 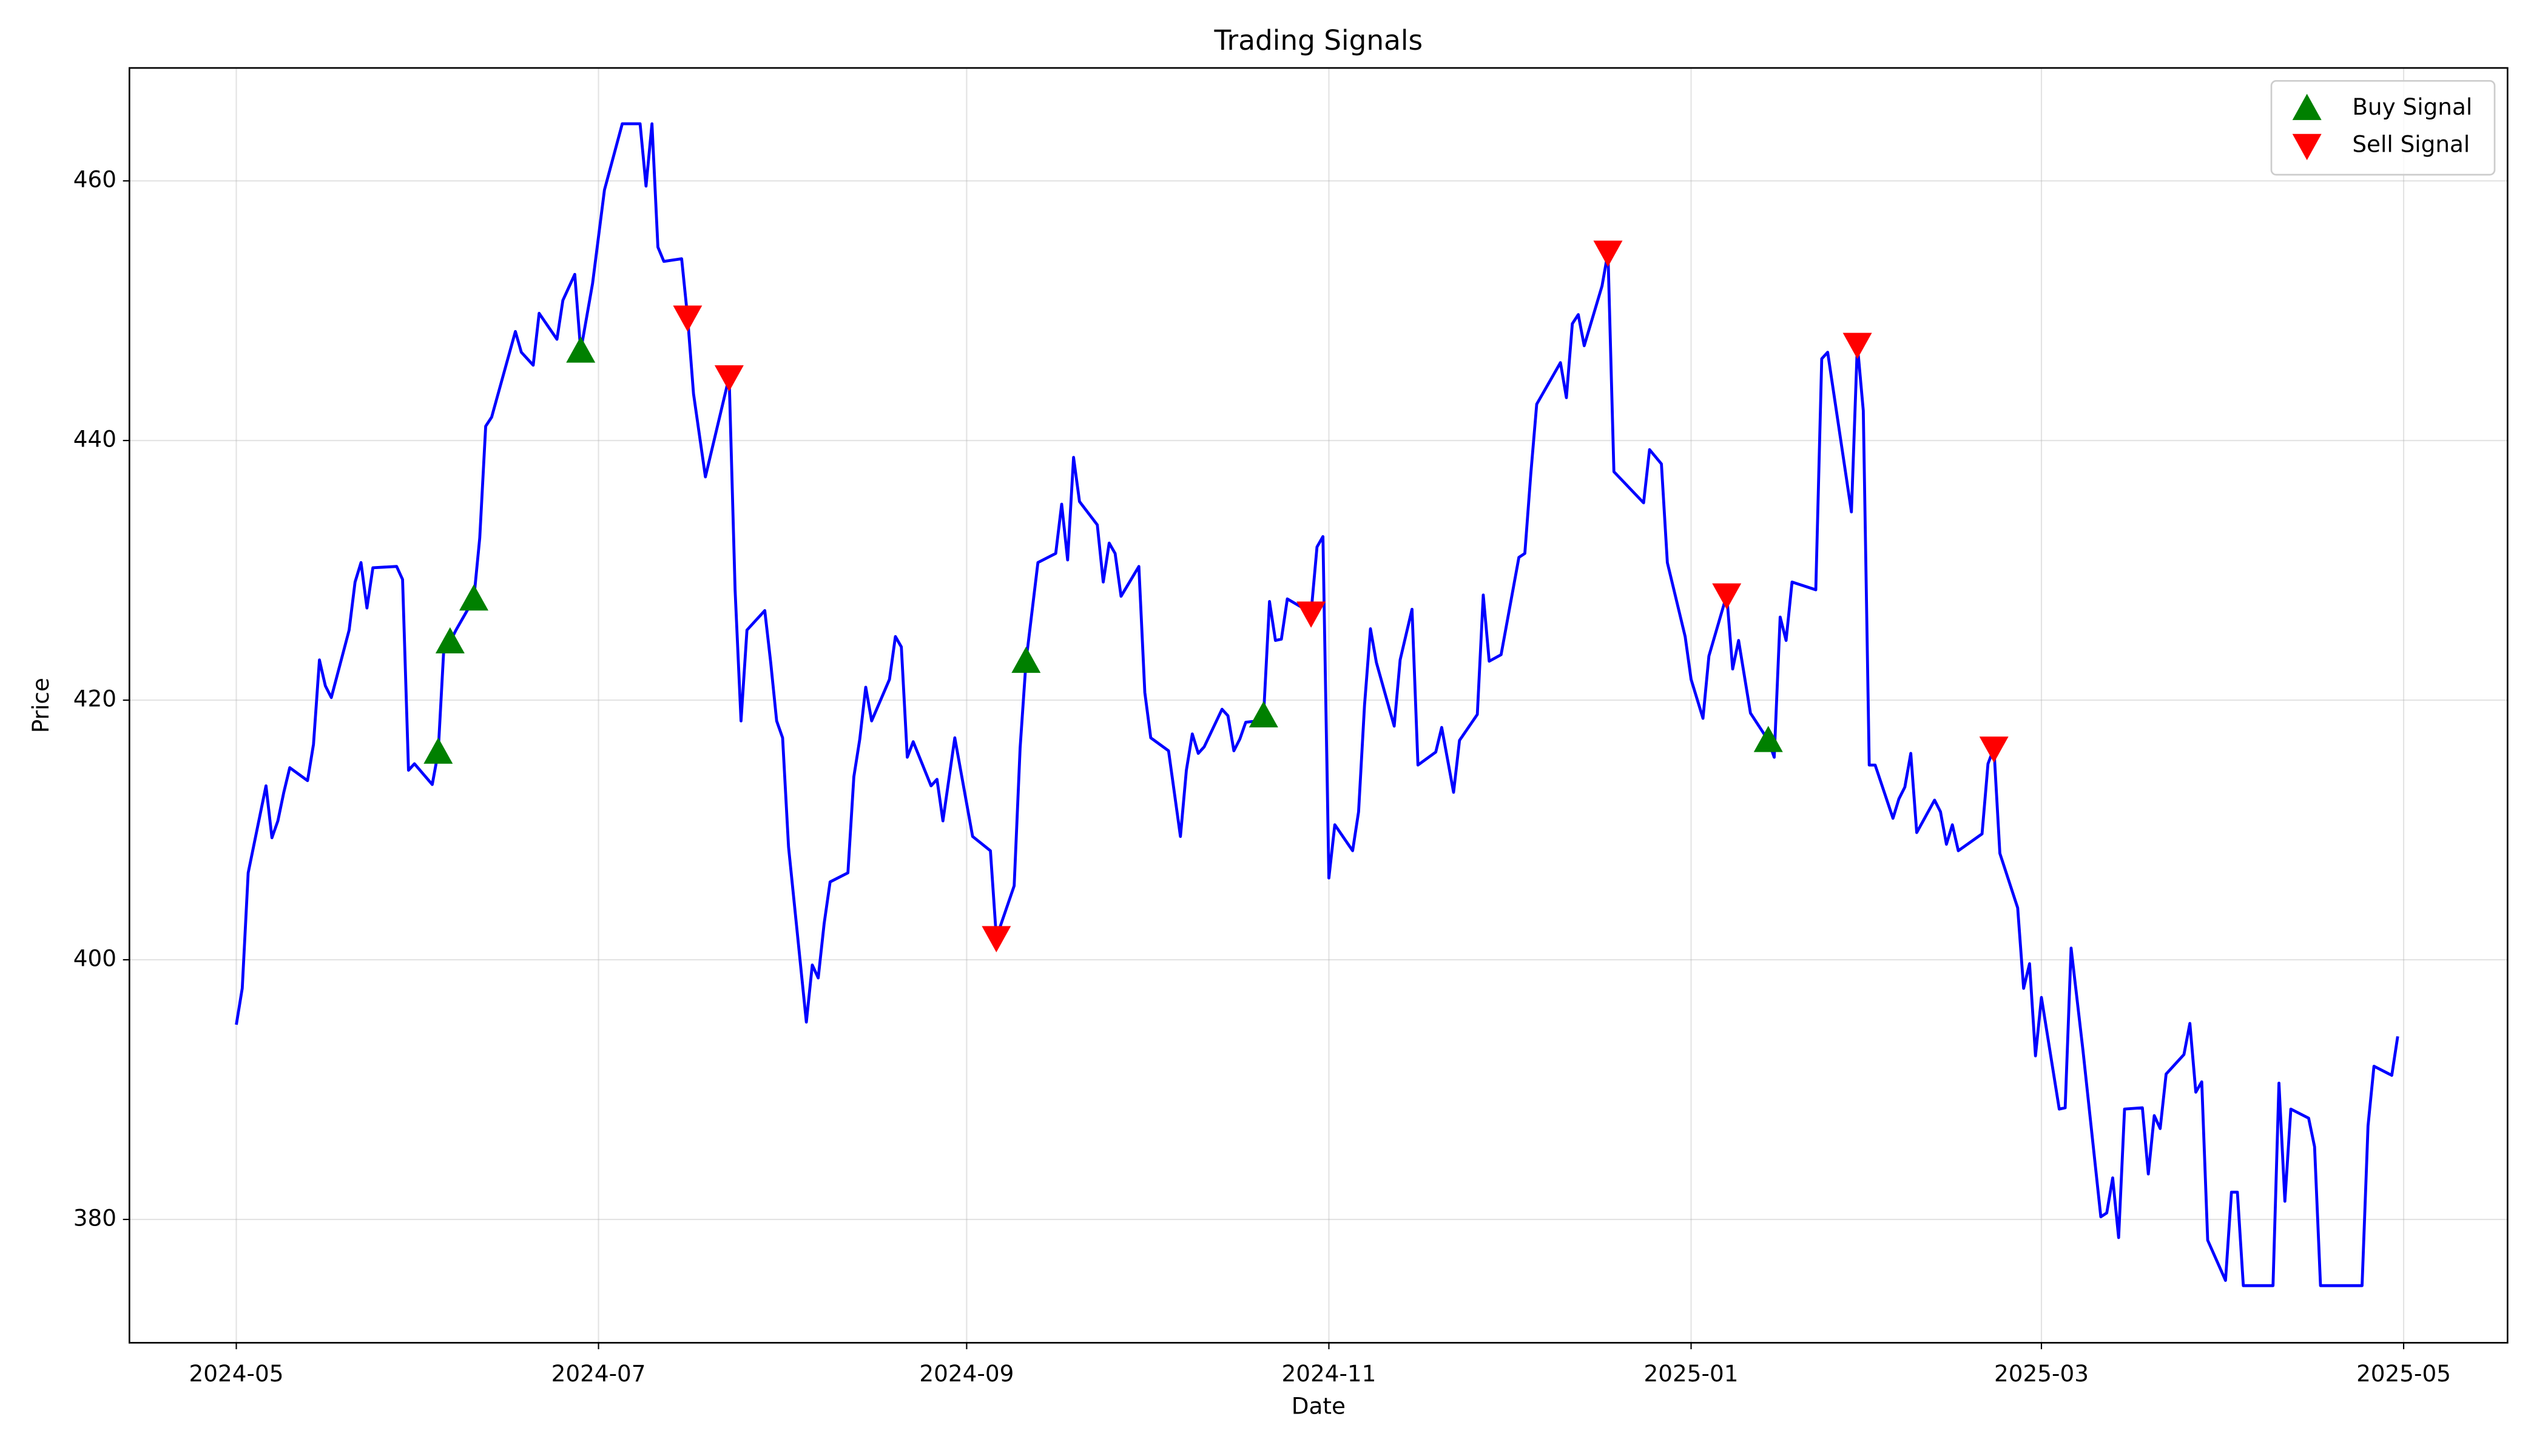 What do you see at coordinates (2411, 144) in the screenshot?
I see `legend-label: Sell Signal` at bounding box center [2411, 144].